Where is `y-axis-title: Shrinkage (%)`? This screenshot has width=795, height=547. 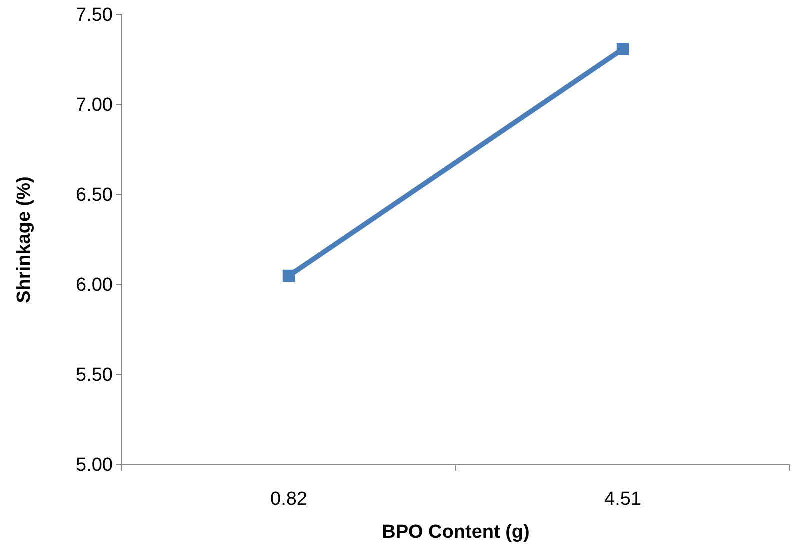
y-axis-title: Shrinkage (%) is located at coordinates (24, 240).